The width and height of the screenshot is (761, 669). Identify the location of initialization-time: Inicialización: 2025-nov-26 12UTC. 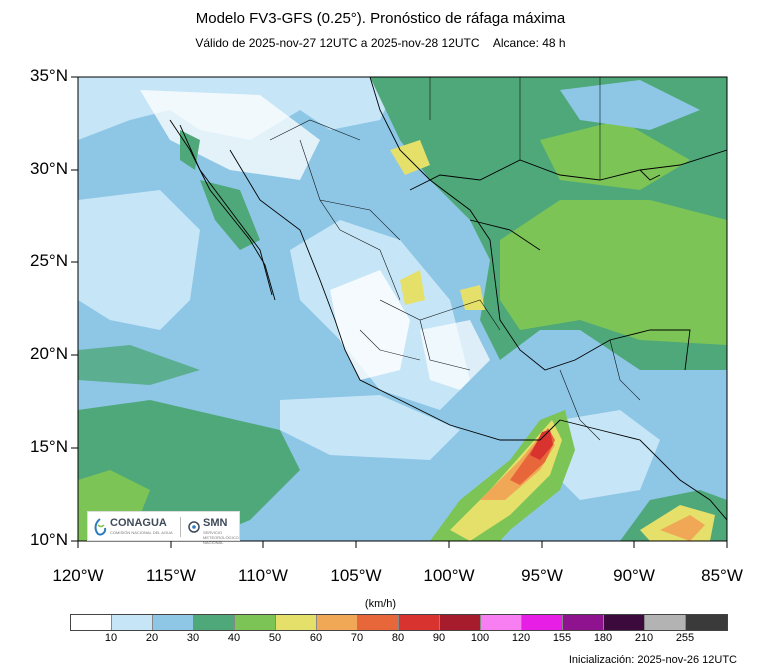
(652, 660).